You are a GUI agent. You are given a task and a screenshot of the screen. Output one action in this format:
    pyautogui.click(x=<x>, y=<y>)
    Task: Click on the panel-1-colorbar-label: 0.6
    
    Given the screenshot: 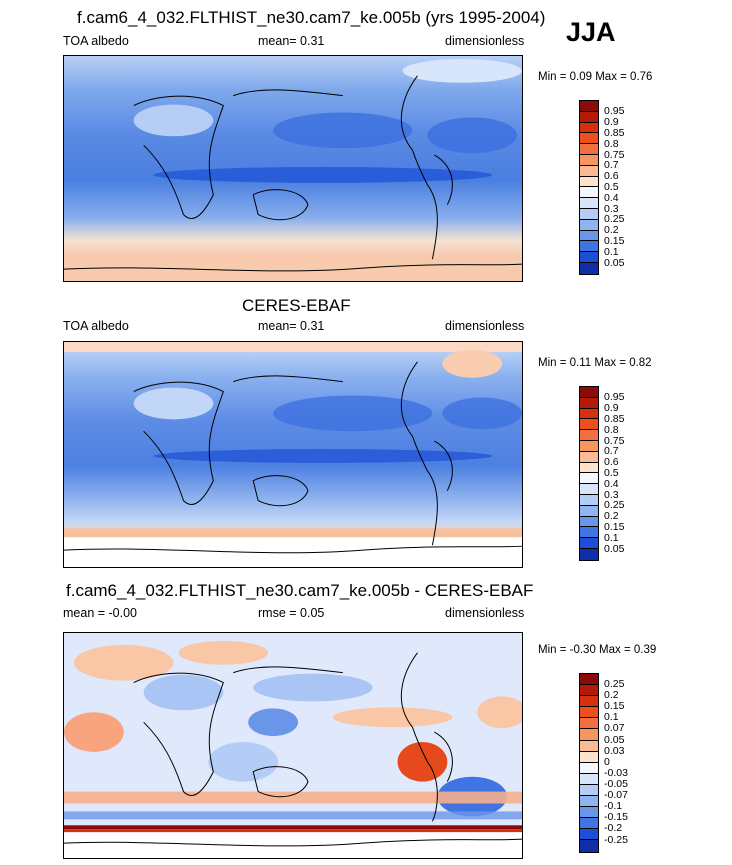 What is the action you would take?
    pyautogui.click(x=611, y=176)
    